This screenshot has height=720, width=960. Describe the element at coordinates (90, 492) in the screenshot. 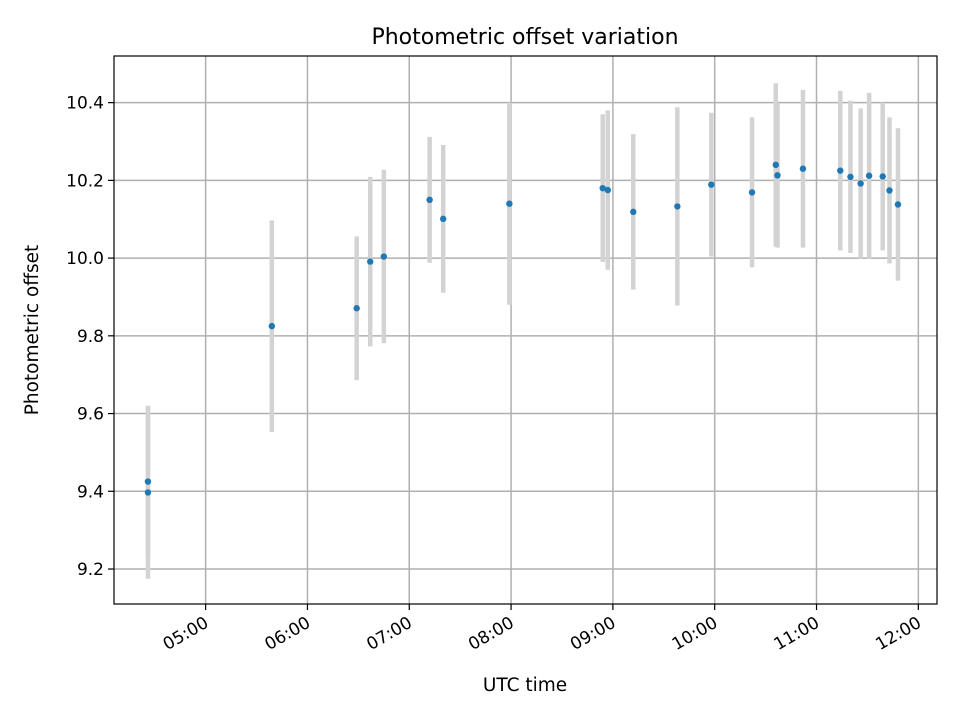

I see `y-tick-label: 9.4` at that location.